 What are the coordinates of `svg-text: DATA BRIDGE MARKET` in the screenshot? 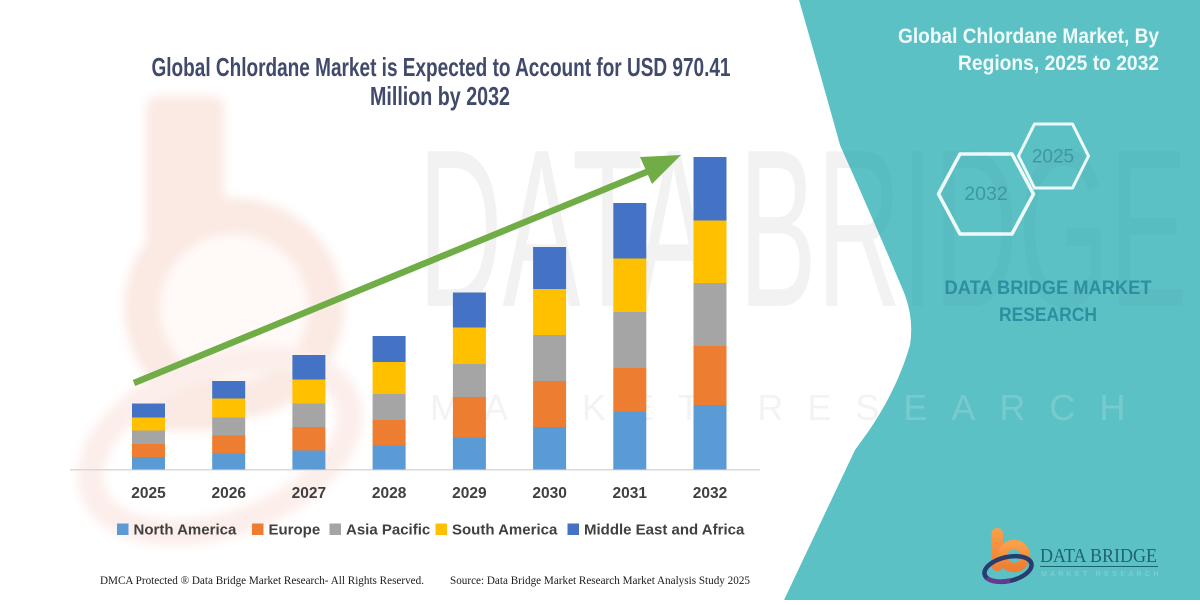 It's located at (1048, 288).